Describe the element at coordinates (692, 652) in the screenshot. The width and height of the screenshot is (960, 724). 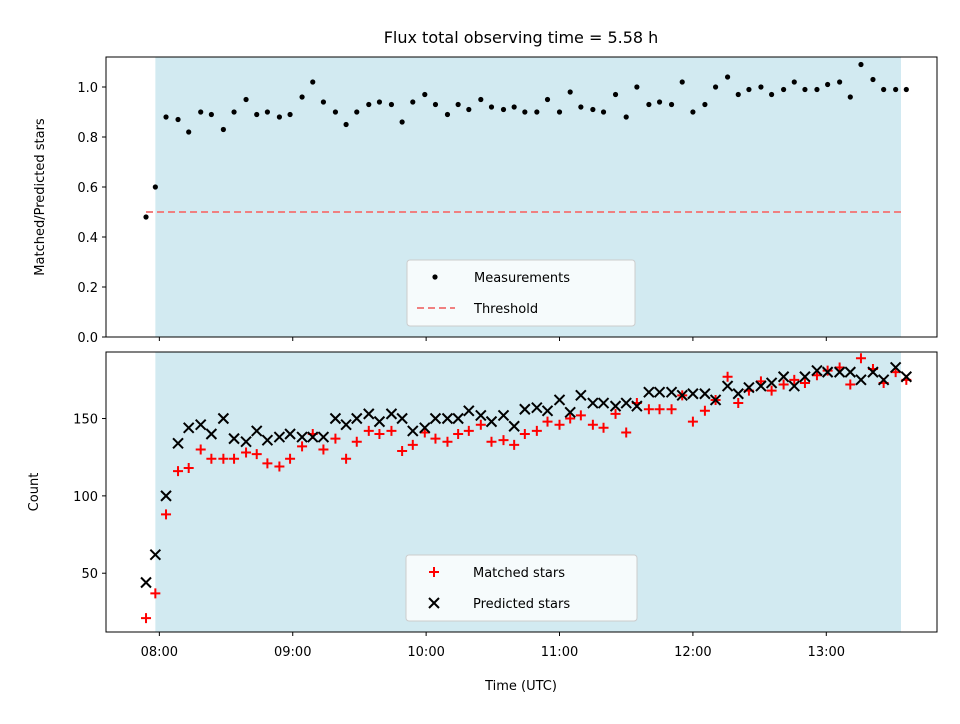
I see `x-tick-label: 12:00` at that location.